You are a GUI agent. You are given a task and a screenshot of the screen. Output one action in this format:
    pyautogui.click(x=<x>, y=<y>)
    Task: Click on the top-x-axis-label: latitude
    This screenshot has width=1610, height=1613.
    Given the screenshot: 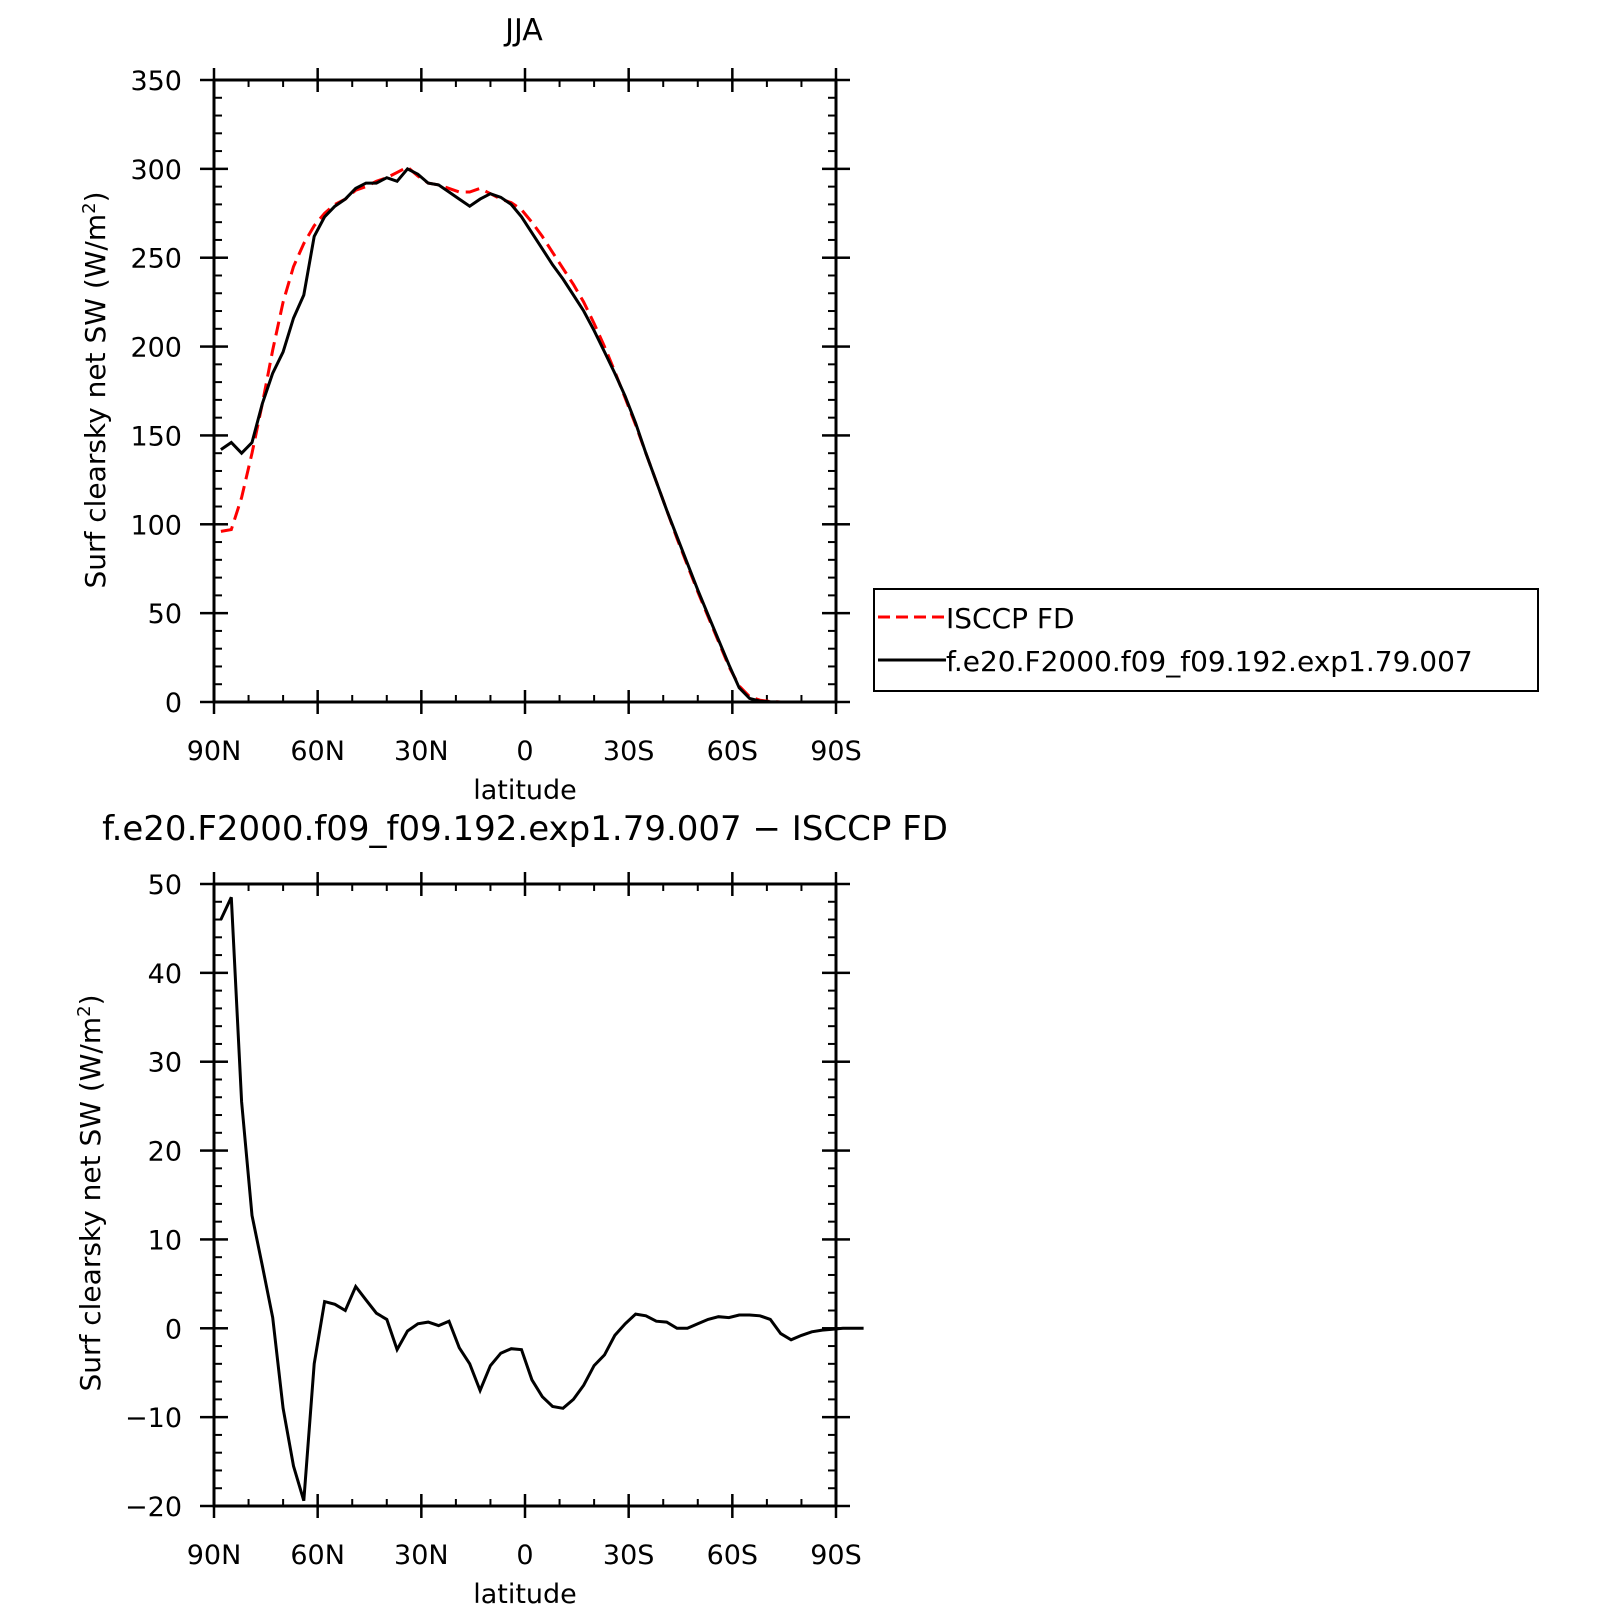 What is the action you would take?
    pyautogui.click(x=525, y=790)
    